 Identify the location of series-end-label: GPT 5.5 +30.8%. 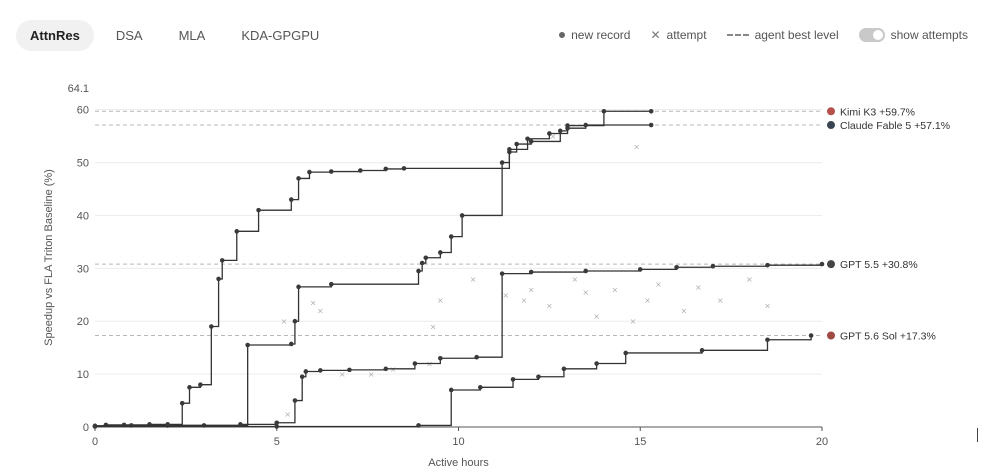
(879, 265).